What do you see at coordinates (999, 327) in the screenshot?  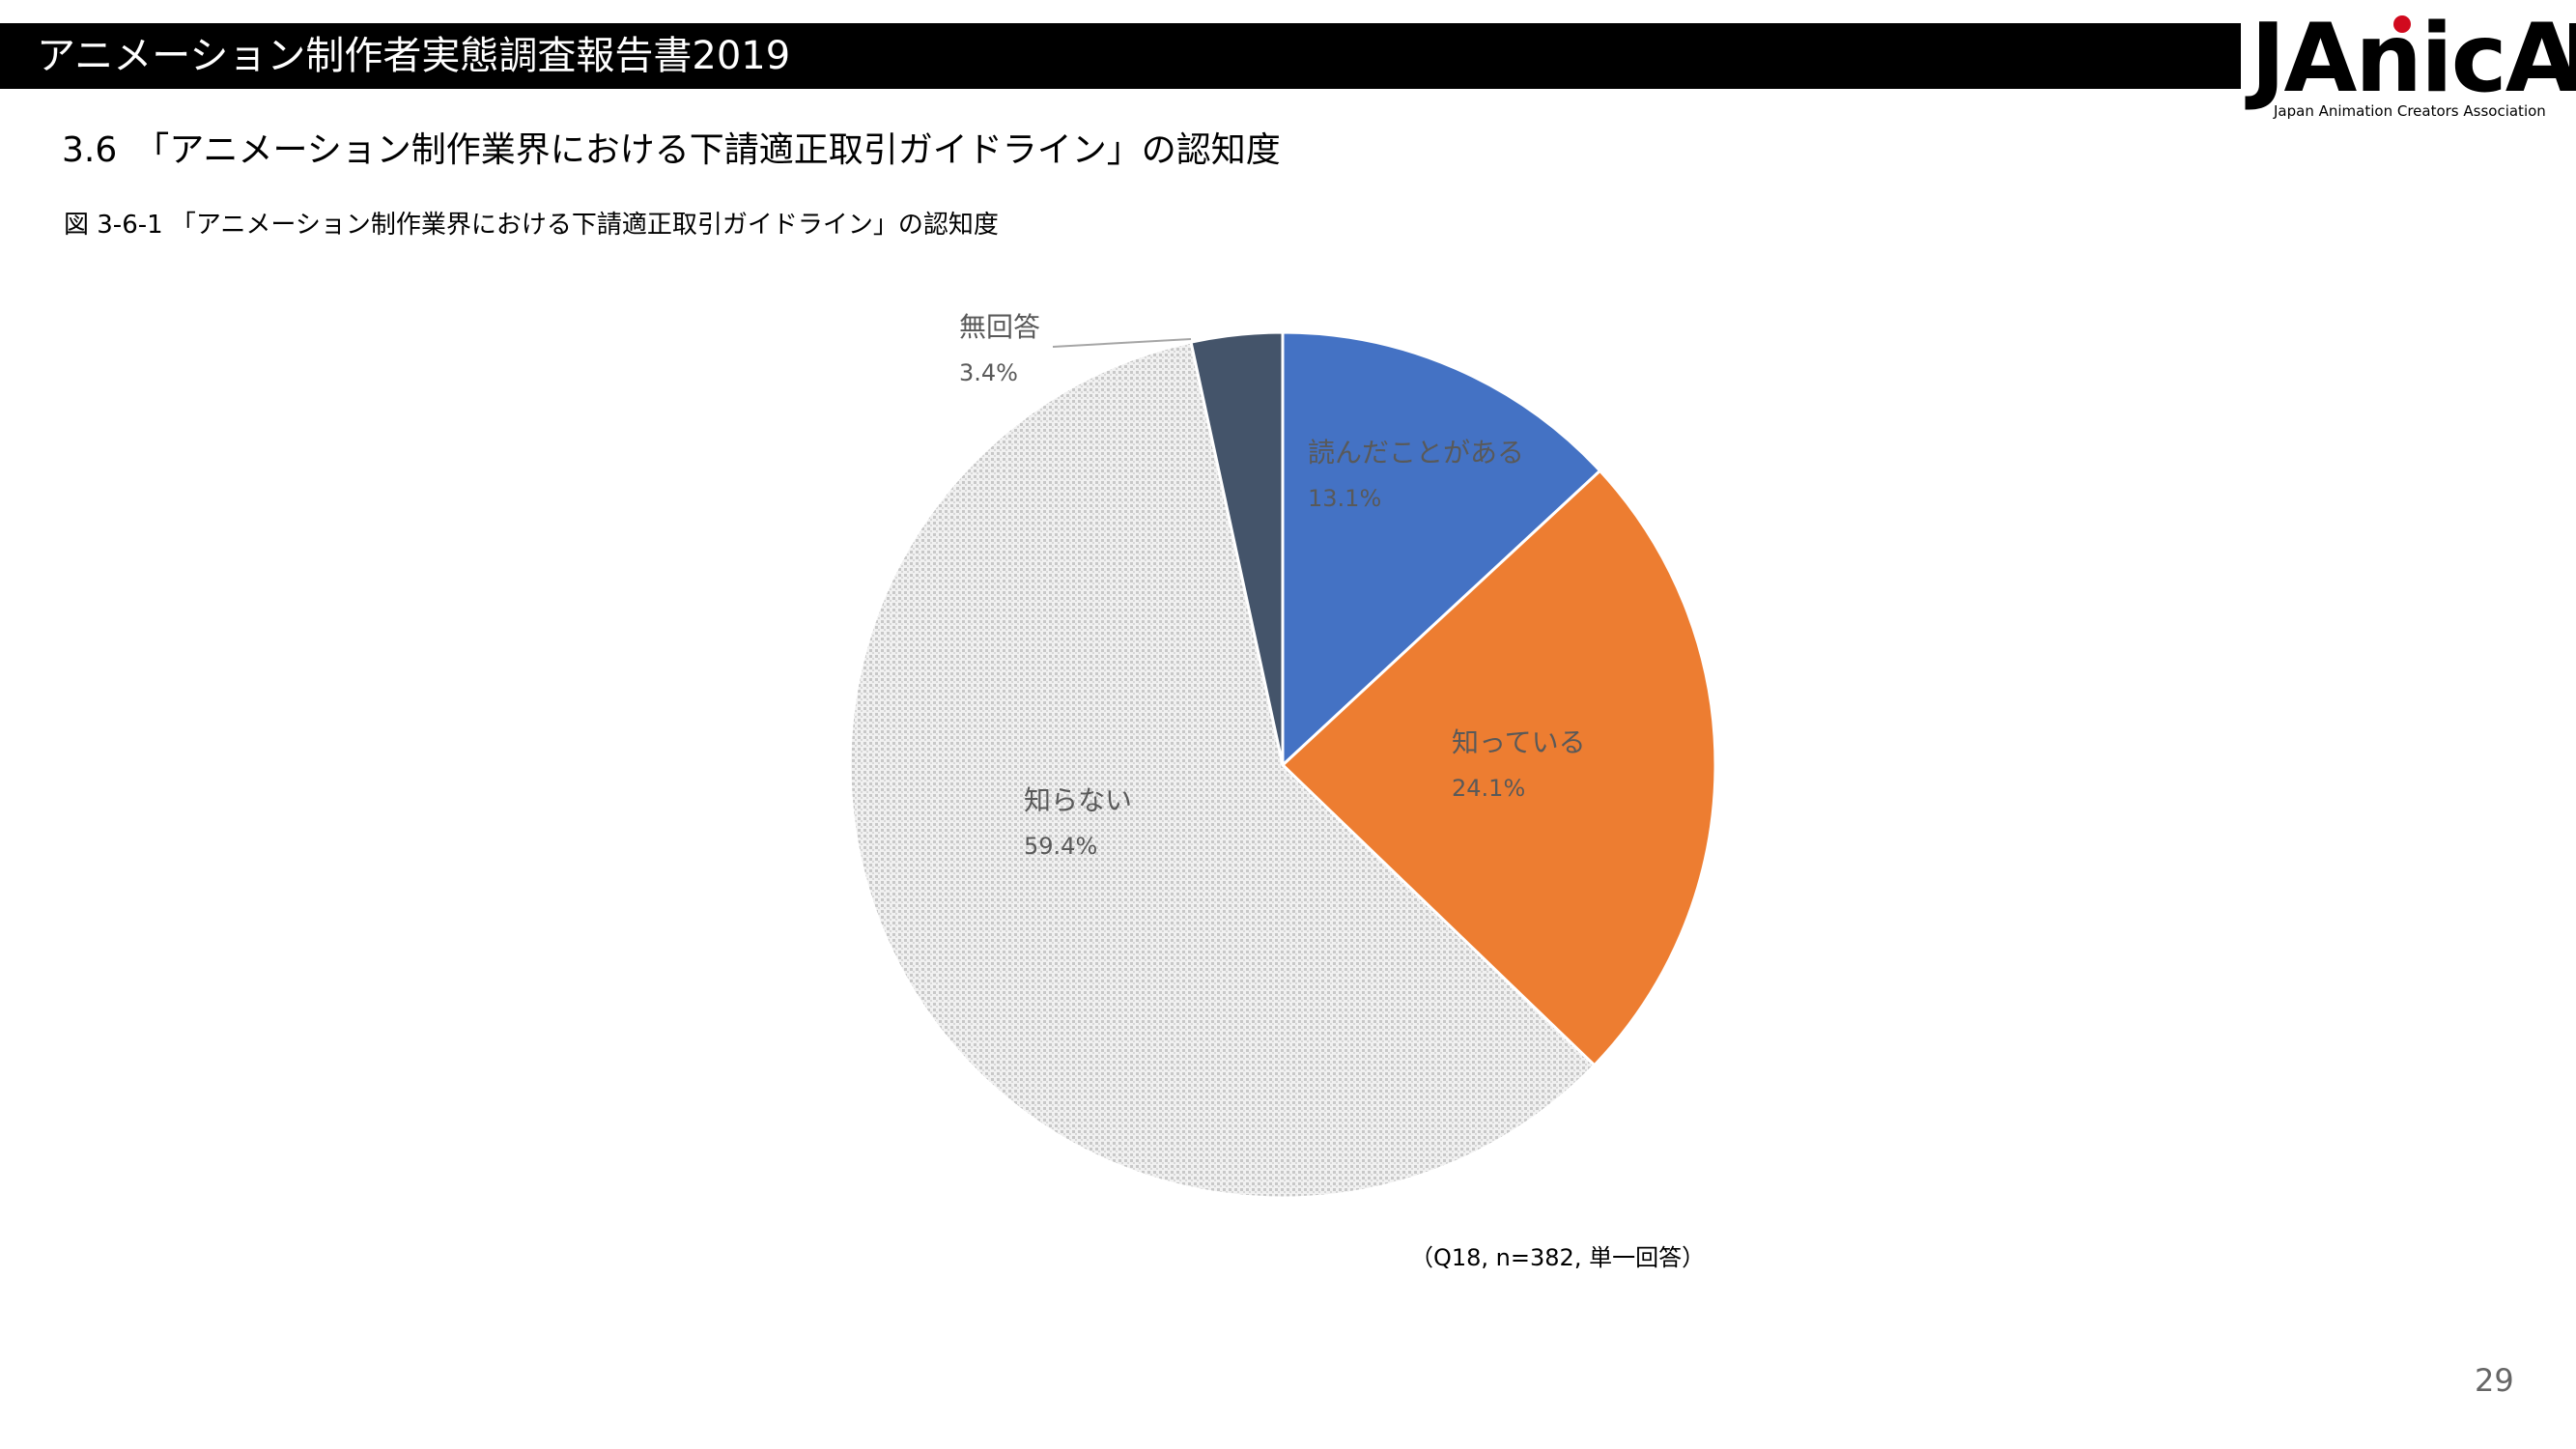 I see `slice-category-label-4: 無回答` at bounding box center [999, 327].